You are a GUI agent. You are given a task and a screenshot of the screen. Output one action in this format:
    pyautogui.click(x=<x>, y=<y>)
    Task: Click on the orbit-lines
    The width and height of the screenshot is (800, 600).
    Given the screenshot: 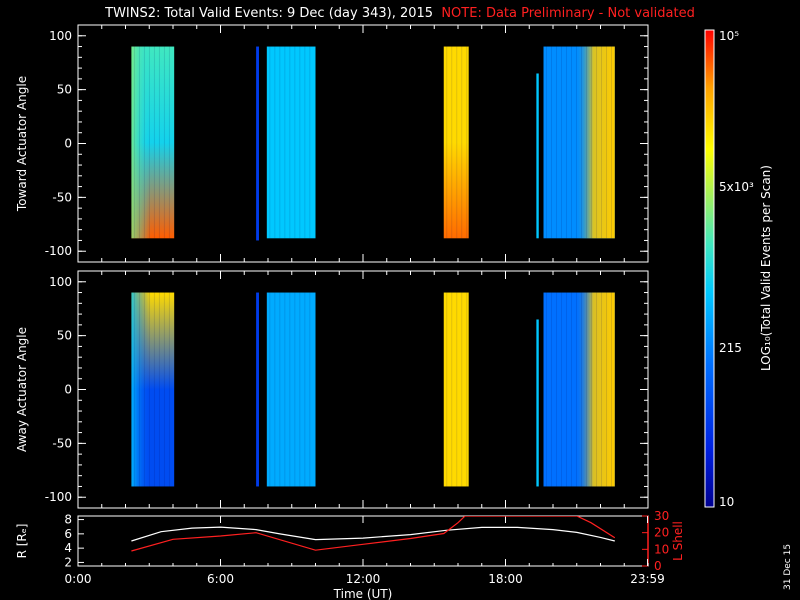 What is the action you would take?
    pyautogui.click(x=373, y=534)
    